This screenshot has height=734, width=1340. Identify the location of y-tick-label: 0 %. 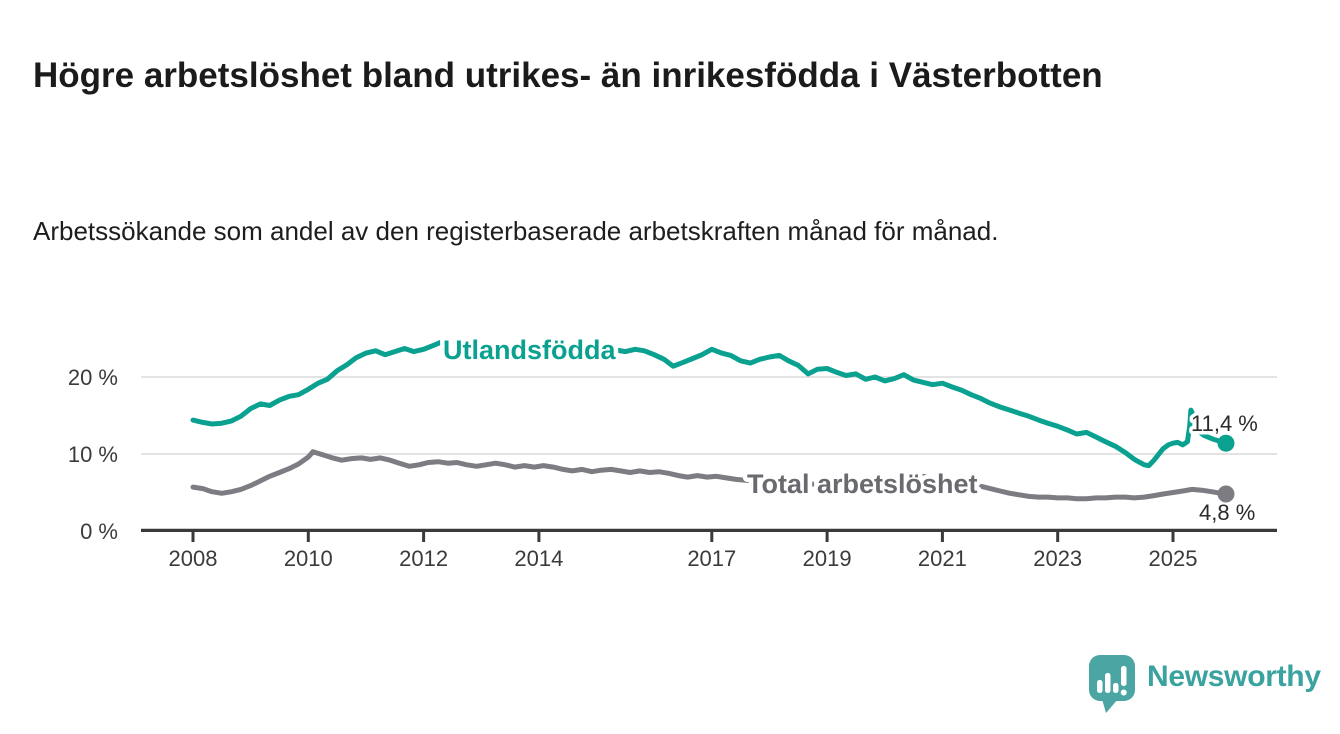
(99, 531).